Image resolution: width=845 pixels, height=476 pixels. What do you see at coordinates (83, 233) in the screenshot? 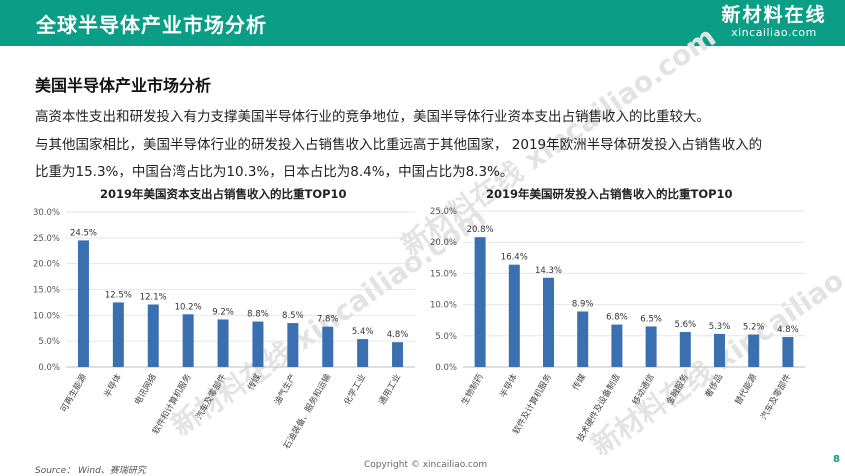
I see `data-label: 24.5%` at bounding box center [83, 233].